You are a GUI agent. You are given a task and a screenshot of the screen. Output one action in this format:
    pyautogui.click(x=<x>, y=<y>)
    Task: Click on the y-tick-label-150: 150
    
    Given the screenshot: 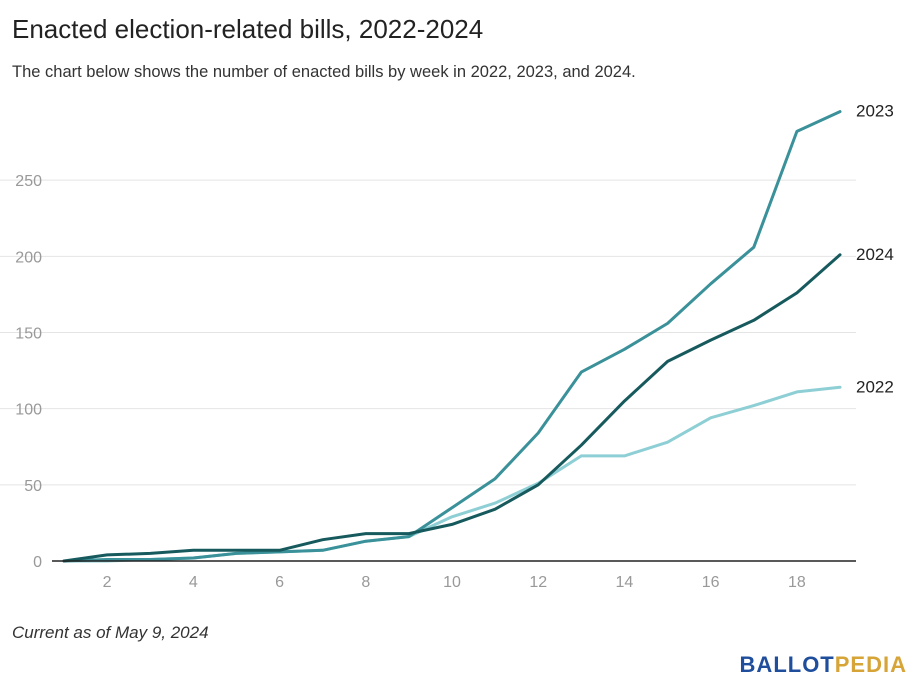 What is the action you would take?
    pyautogui.click(x=28, y=334)
    